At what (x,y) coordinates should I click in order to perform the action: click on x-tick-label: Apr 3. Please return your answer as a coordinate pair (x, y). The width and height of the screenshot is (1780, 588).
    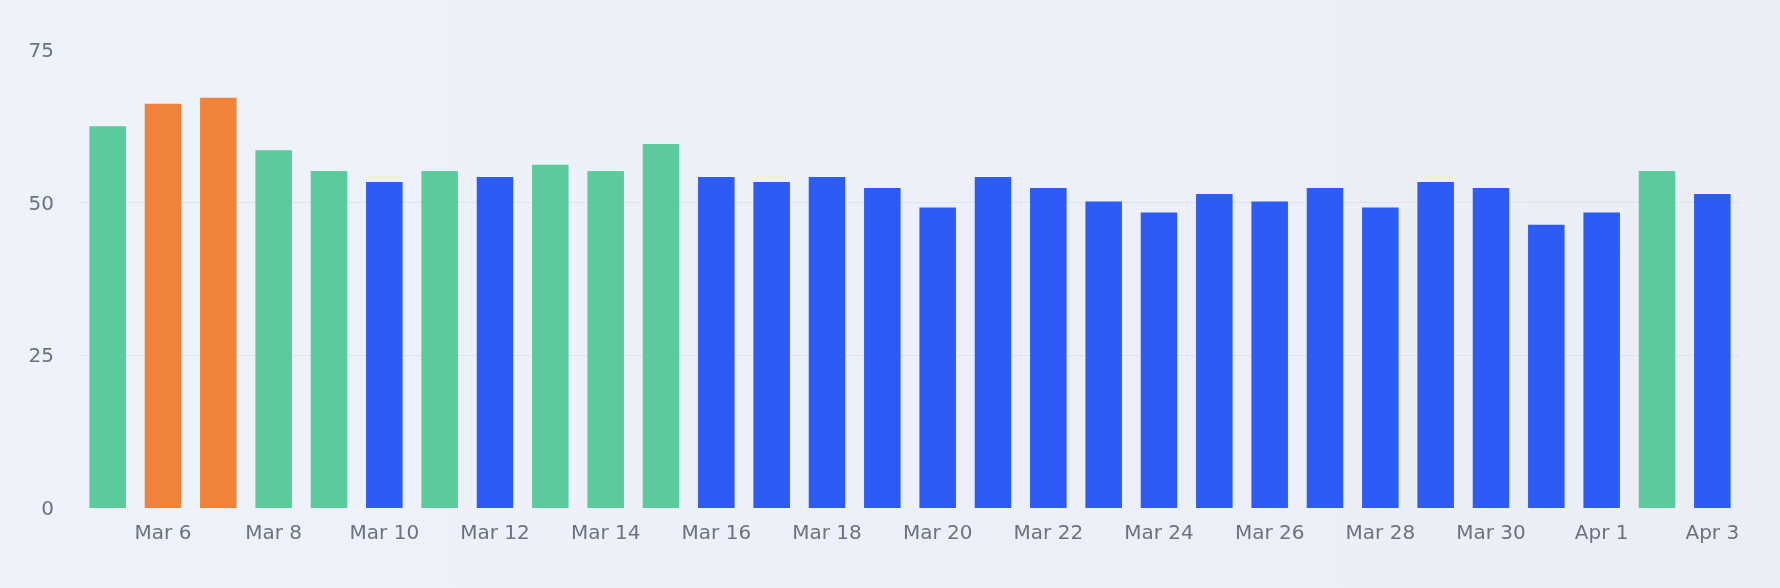
    Looking at the image, I should click on (1712, 532).